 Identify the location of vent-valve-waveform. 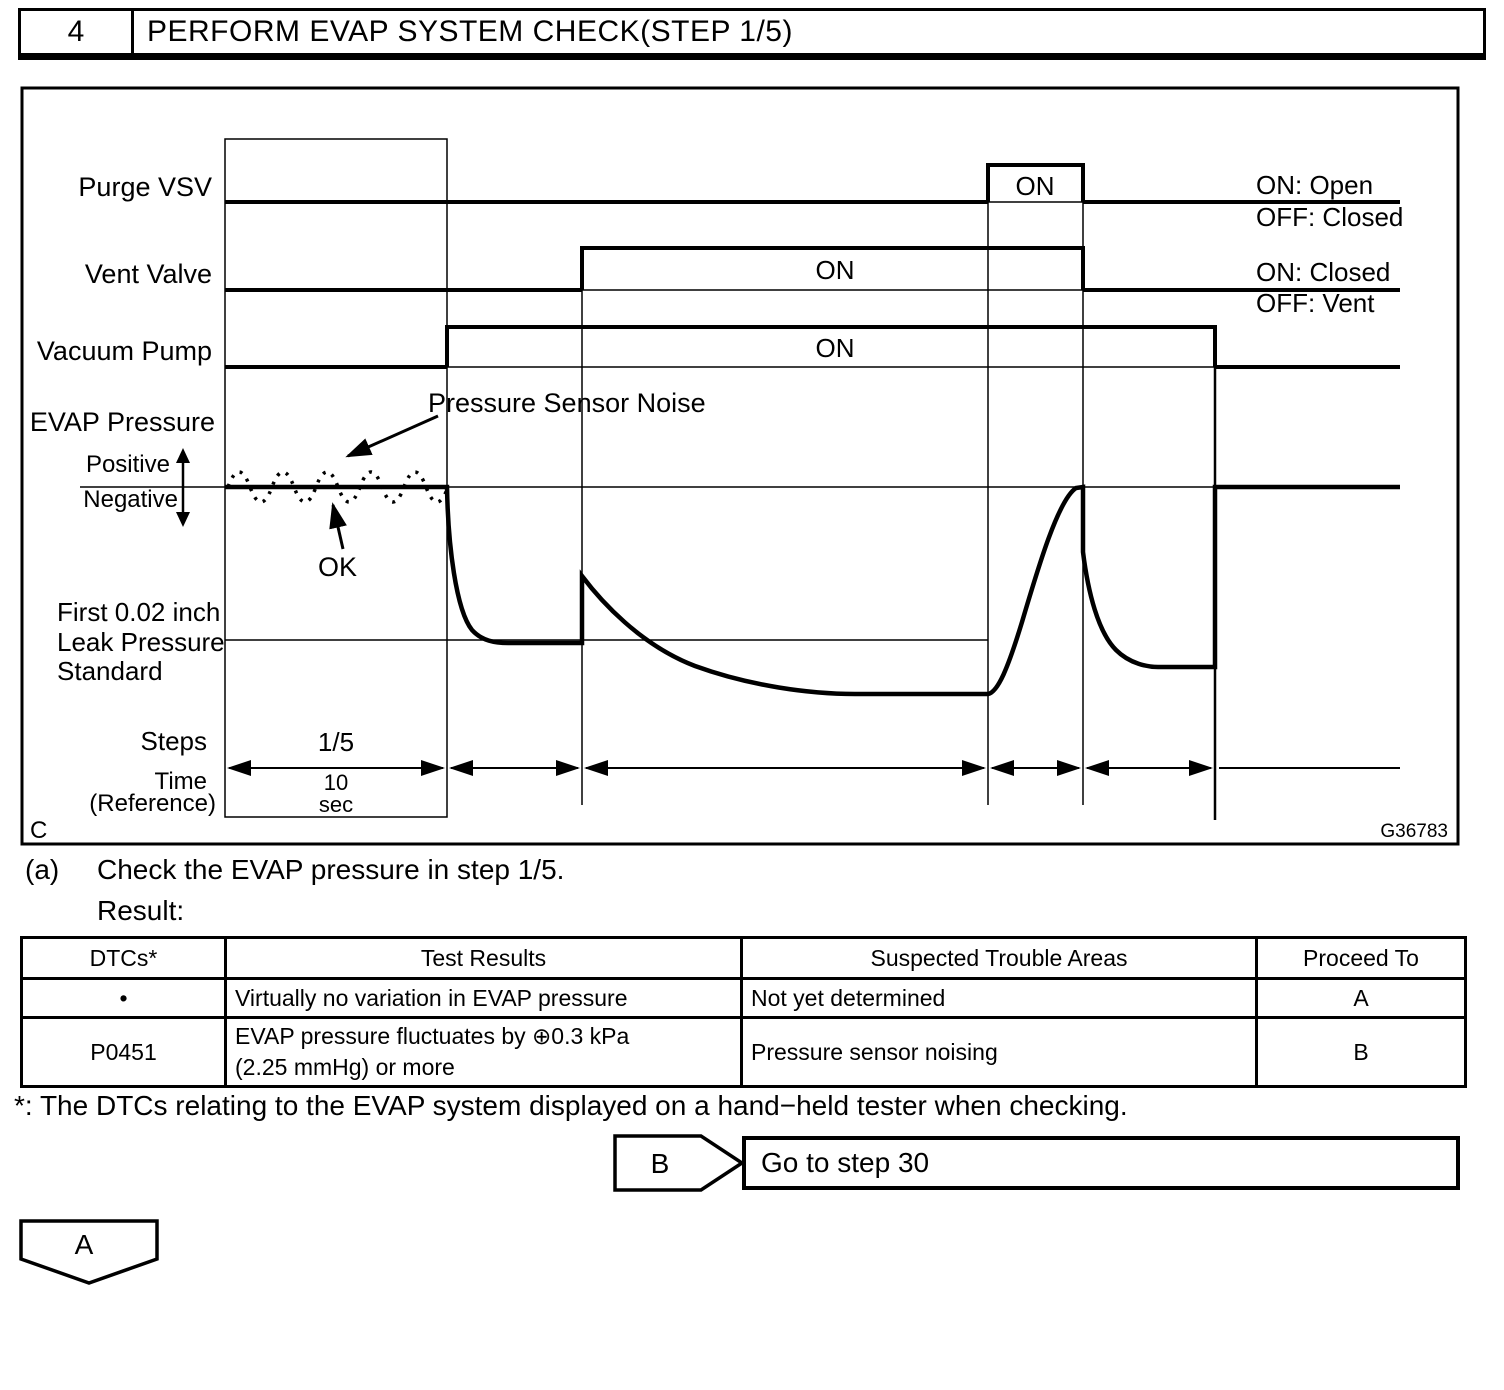
(812, 269).